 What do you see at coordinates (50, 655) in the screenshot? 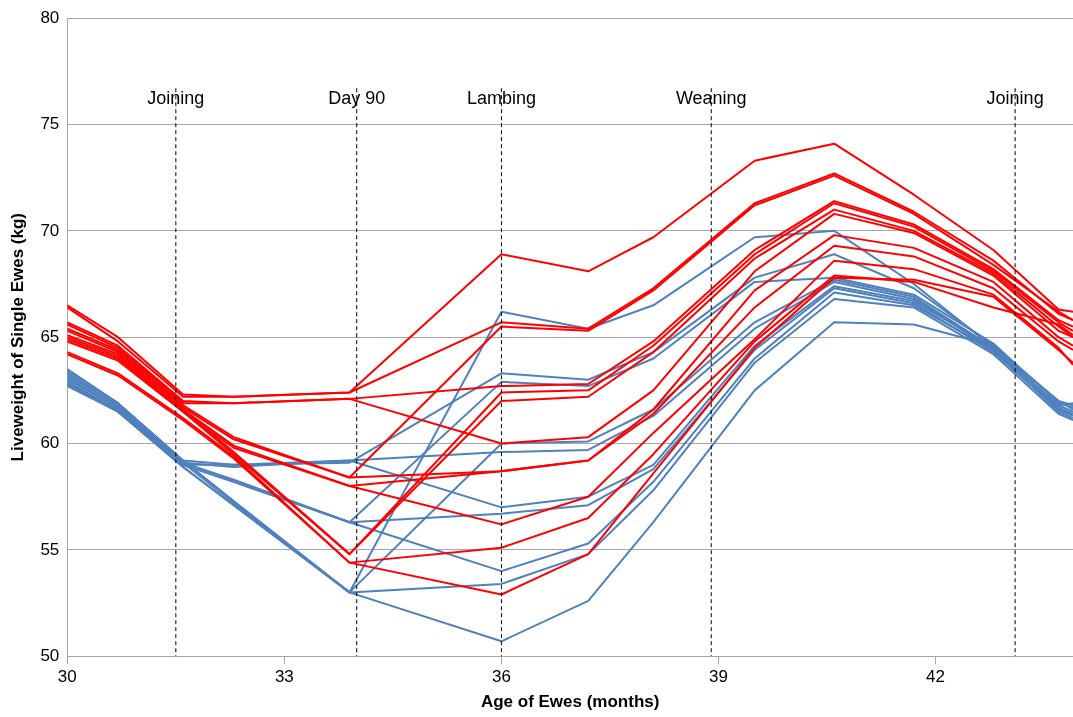
I see `y-tick-label: 50` at bounding box center [50, 655].